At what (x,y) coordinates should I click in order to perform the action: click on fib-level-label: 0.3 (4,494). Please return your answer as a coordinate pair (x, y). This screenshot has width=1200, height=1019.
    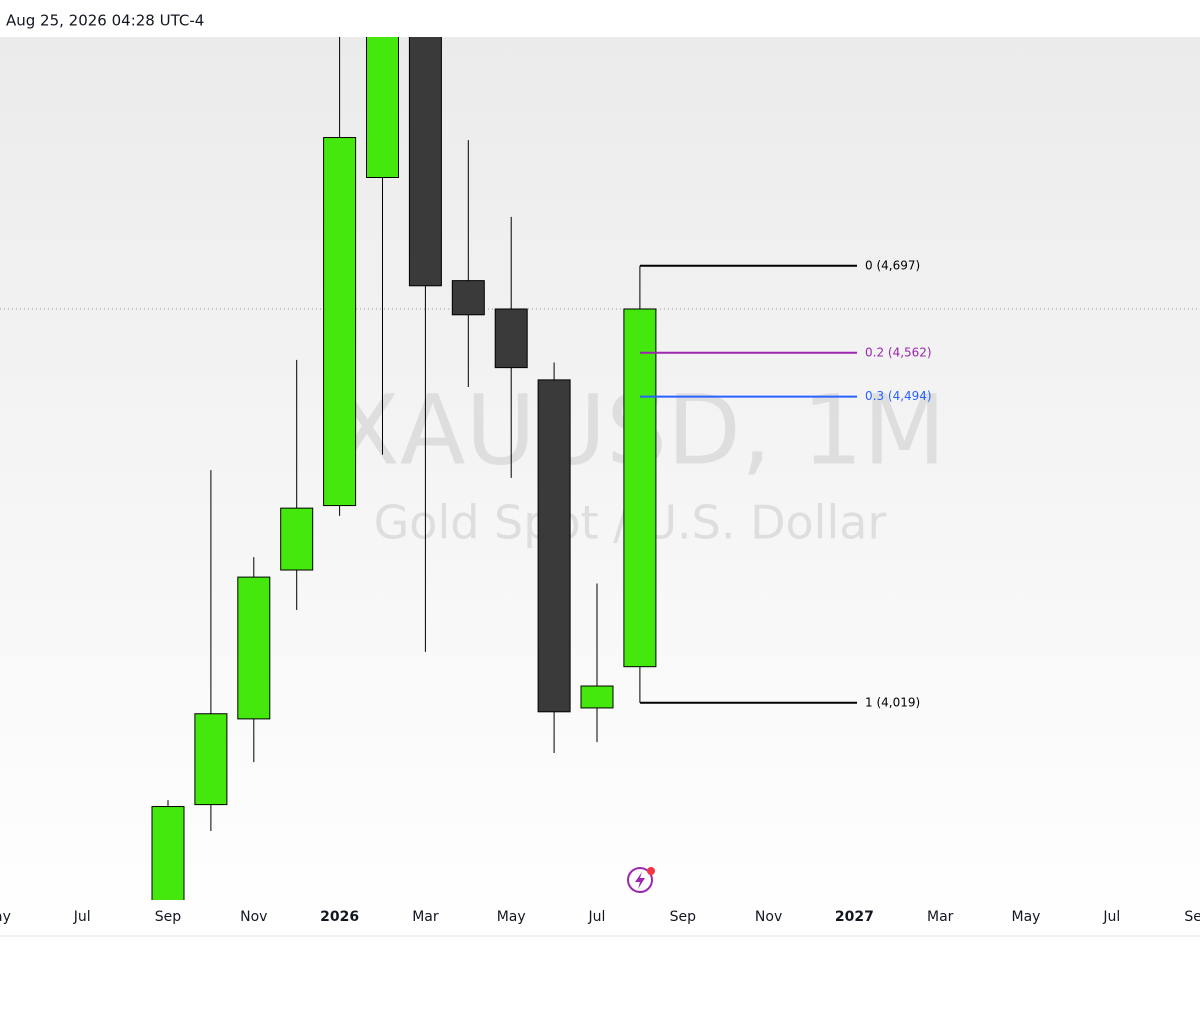
    Looking at the image, I should click on (898, 396).